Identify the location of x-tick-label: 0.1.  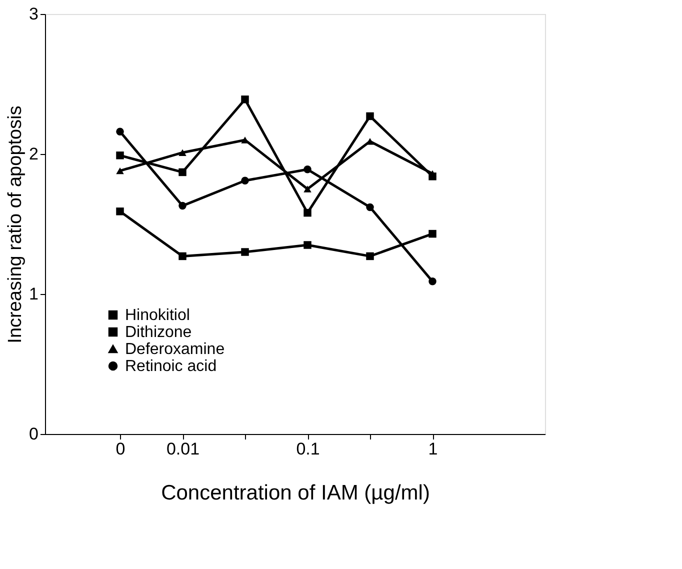
(308, 449).